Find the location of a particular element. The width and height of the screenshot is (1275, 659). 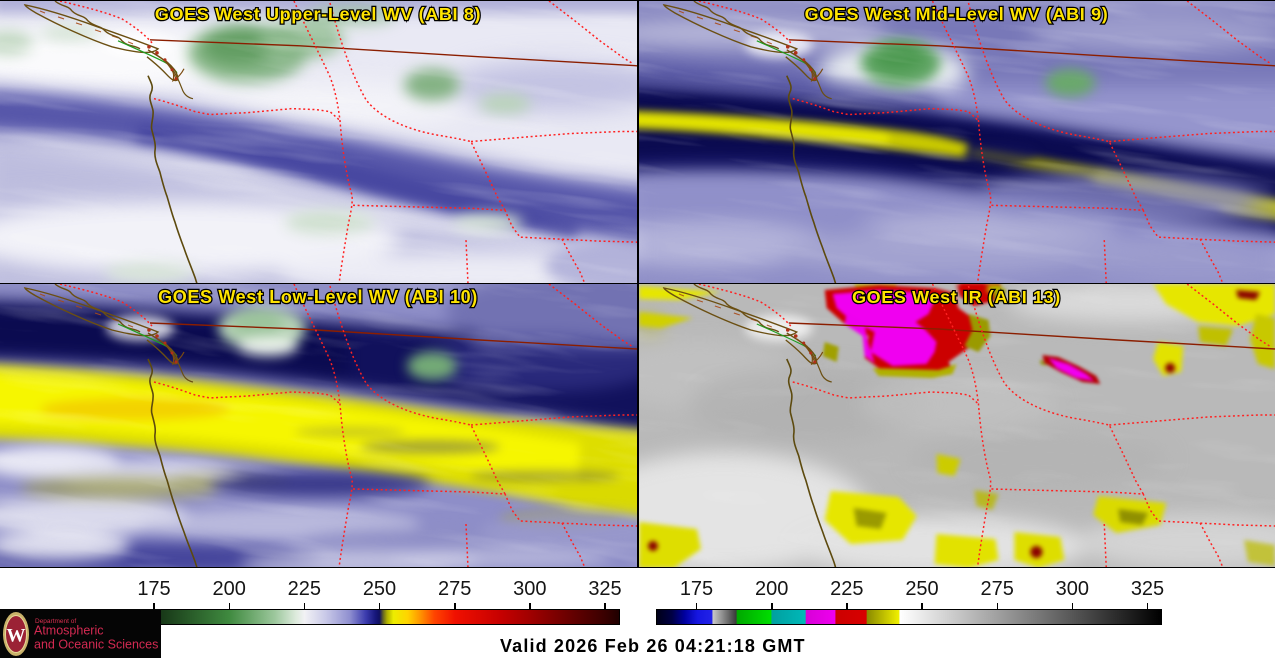

svg-text:GOES West Low-Level WV (ABI 10: GOES West Low-Level WV (ABI 10) is located at coordinates (318, 297).